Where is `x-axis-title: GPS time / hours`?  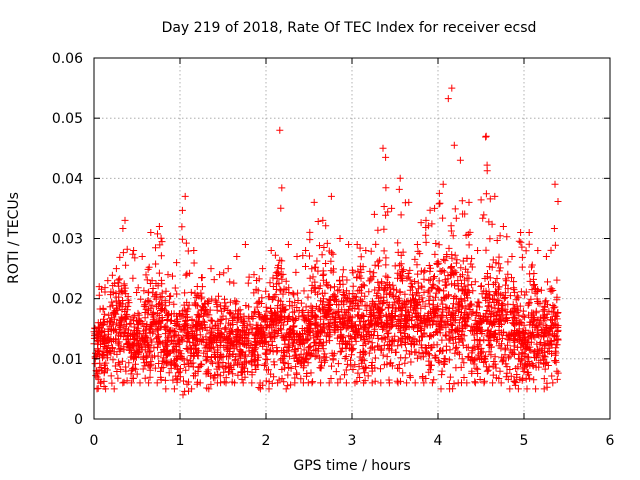 x-axis-title: GPS time / hours is located at coordinates (351, 466).